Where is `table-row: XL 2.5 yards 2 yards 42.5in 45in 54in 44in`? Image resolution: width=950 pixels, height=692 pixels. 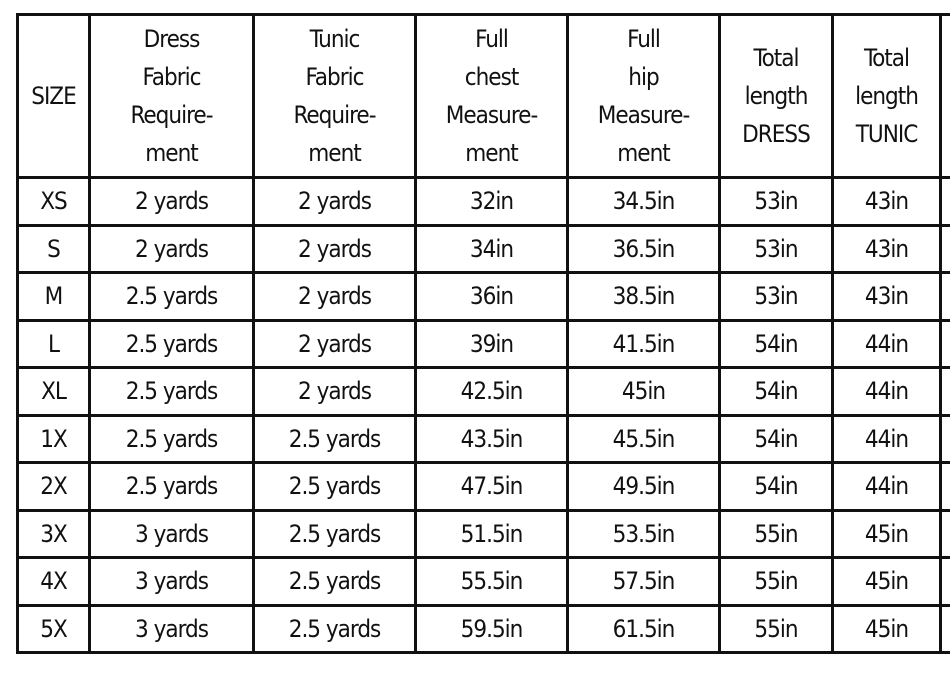
table-row: XL 2.5 yards 2 yards 42.5in 45in 54in 44in is located at coordinates (483, 391).